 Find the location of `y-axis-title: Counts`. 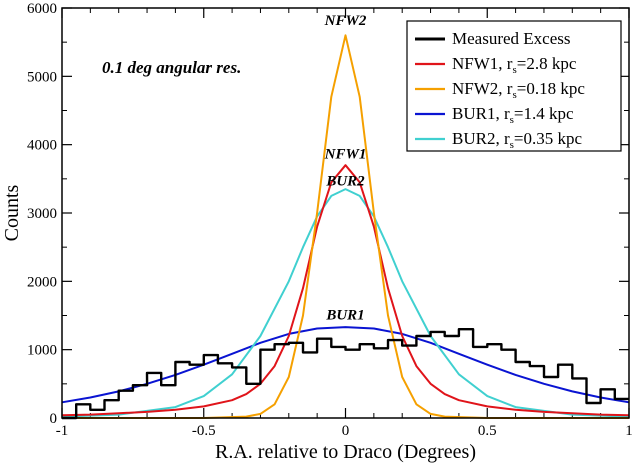

y-axis-title: Counts is located at coordinates (12, 212).